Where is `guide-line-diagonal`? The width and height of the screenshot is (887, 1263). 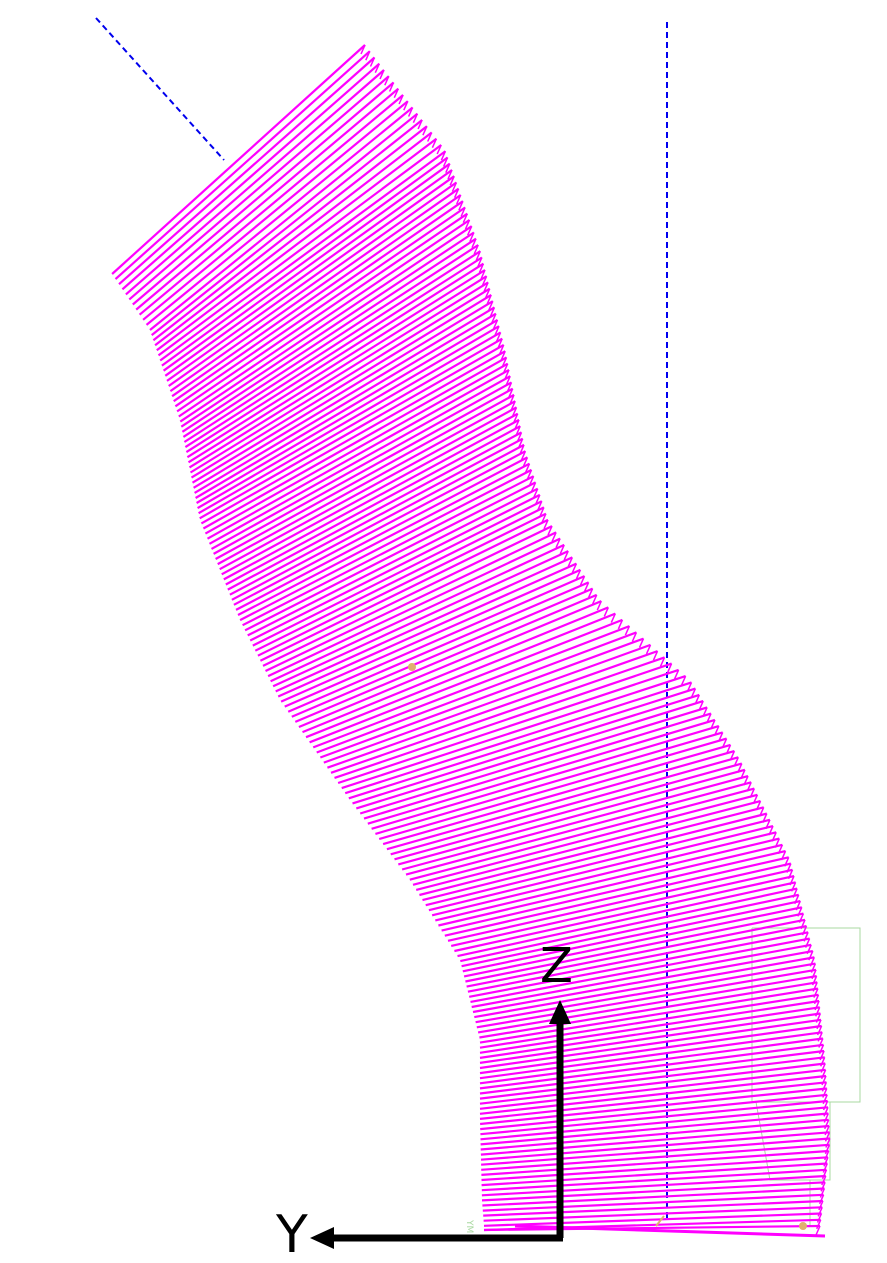
guide-line-diagonal is located at coordinates (160, 89).